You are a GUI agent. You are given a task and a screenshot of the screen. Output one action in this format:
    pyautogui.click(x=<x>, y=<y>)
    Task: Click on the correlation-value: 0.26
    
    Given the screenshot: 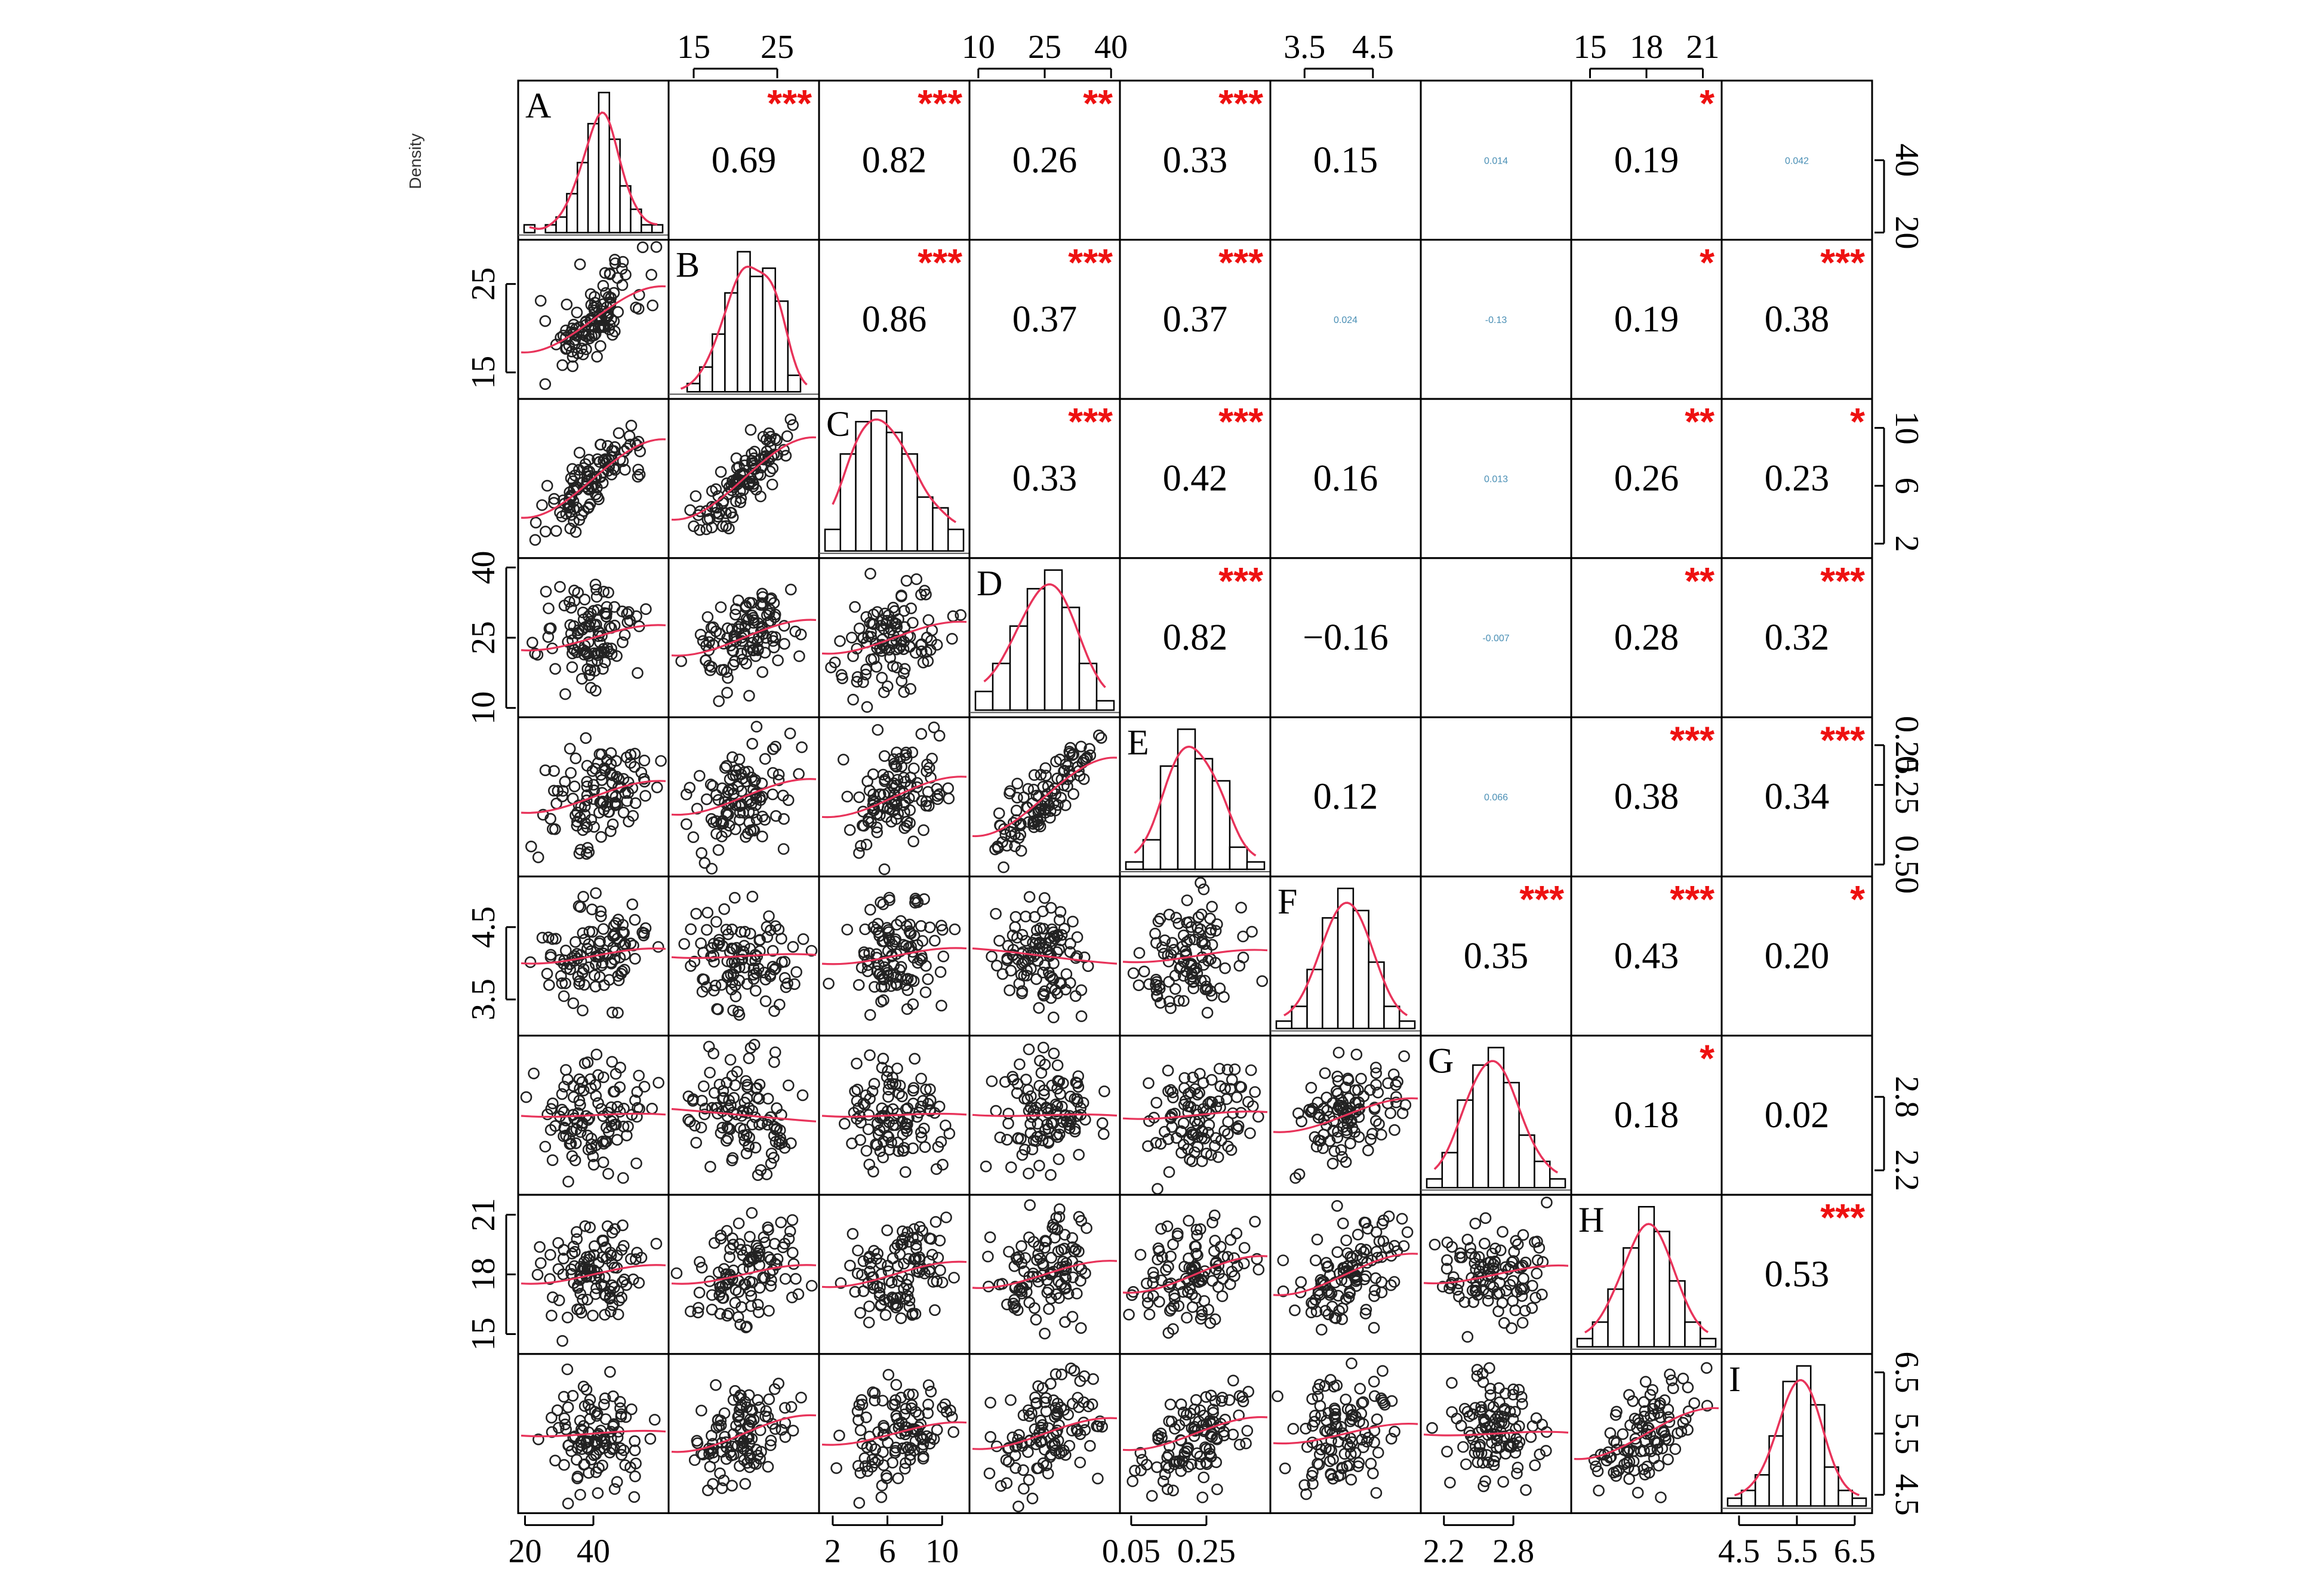 What is the action you would take?
    pyautogui.click(x=1647, y=479)
    